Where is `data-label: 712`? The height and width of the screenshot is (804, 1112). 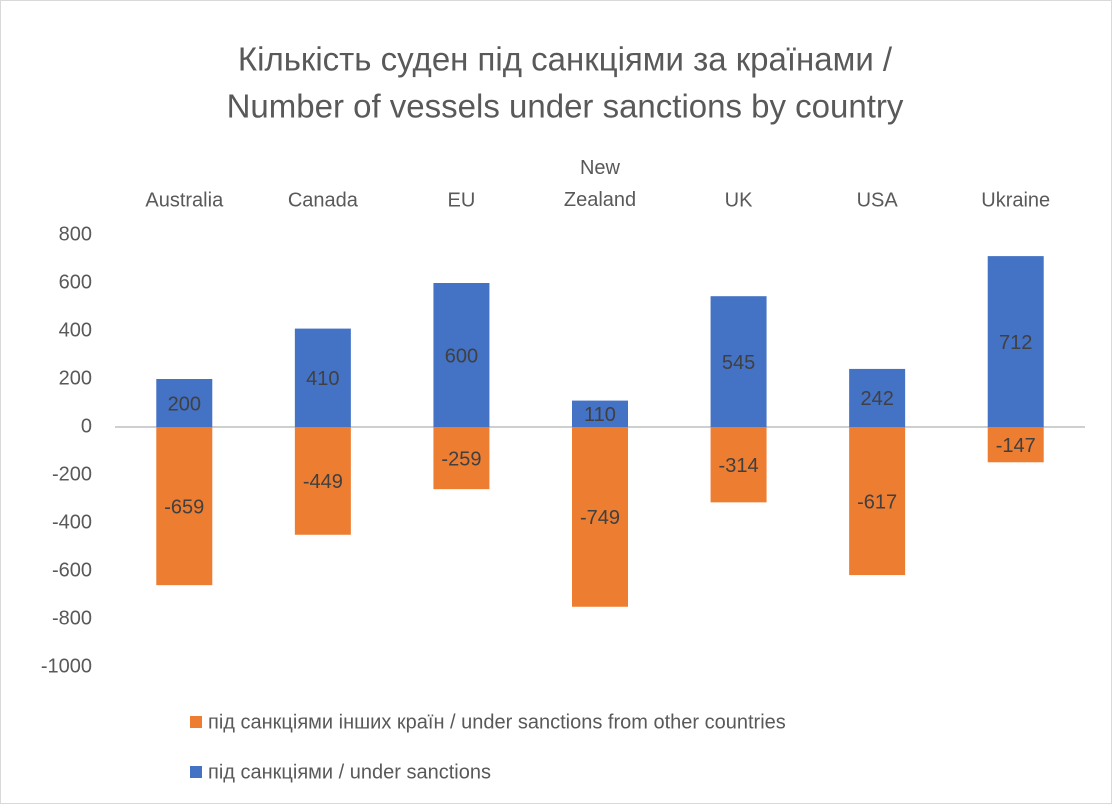 data-label: 712 is located at coordinates (1015, 343).